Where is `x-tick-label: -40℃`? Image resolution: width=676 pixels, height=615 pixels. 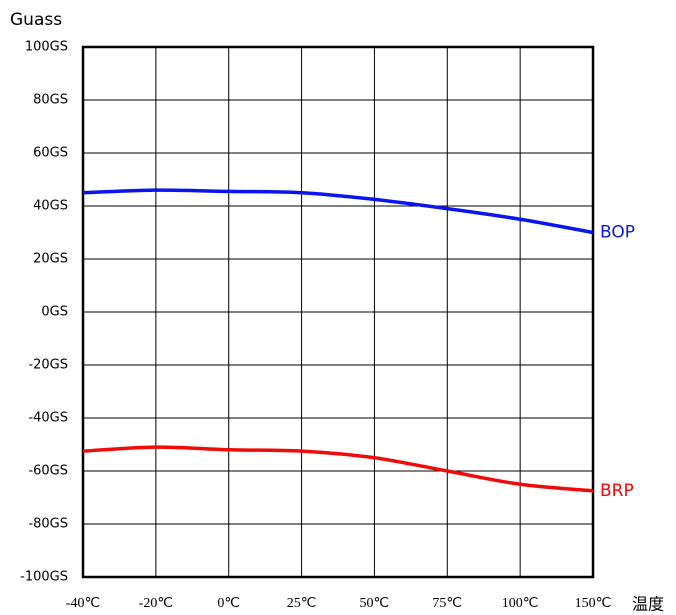 x-tick-label: -40℃ is located at coordinates (83, 603).